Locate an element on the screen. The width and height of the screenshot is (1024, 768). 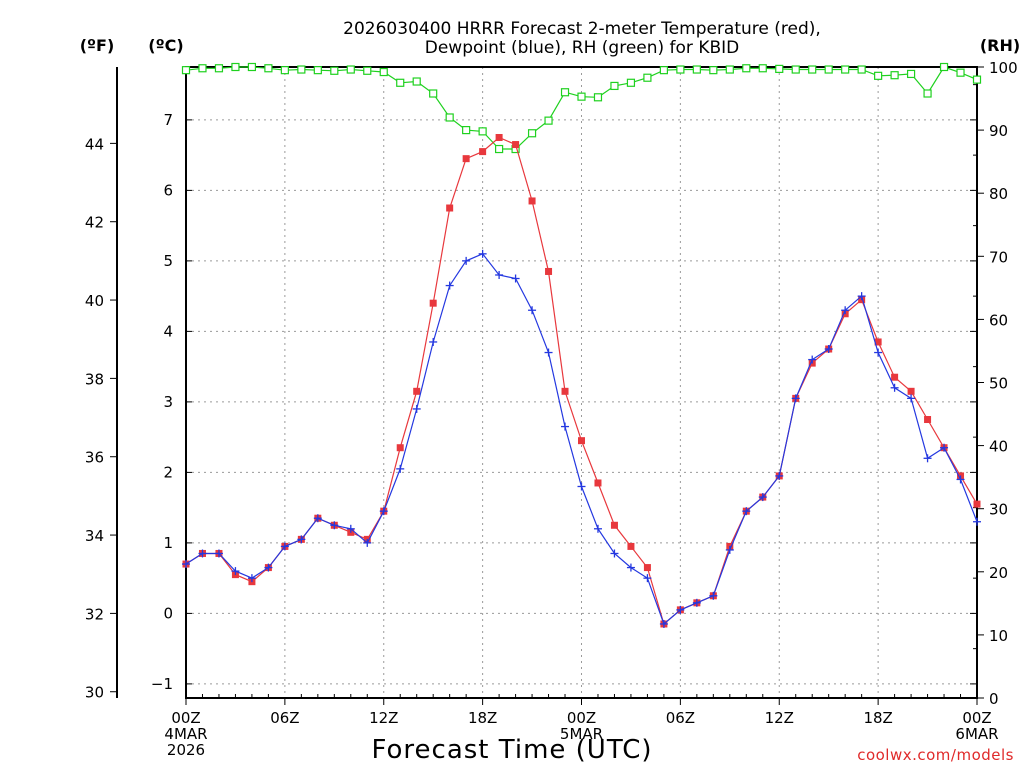
fahrenheit-tick-label: 30 is located at coordinates (94, 693).